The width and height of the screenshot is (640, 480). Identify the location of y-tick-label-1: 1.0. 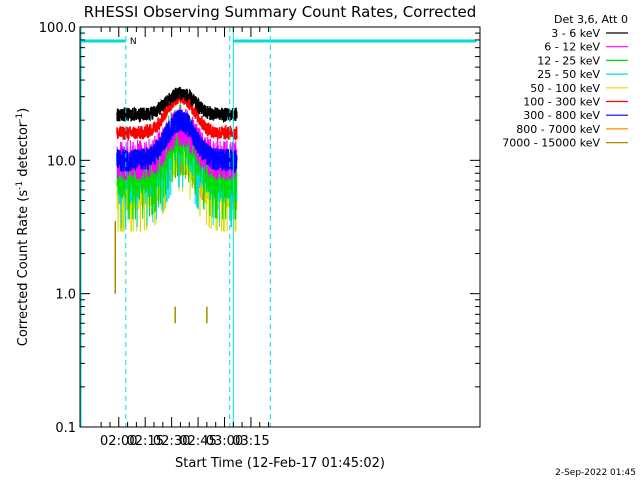
(65, 295).